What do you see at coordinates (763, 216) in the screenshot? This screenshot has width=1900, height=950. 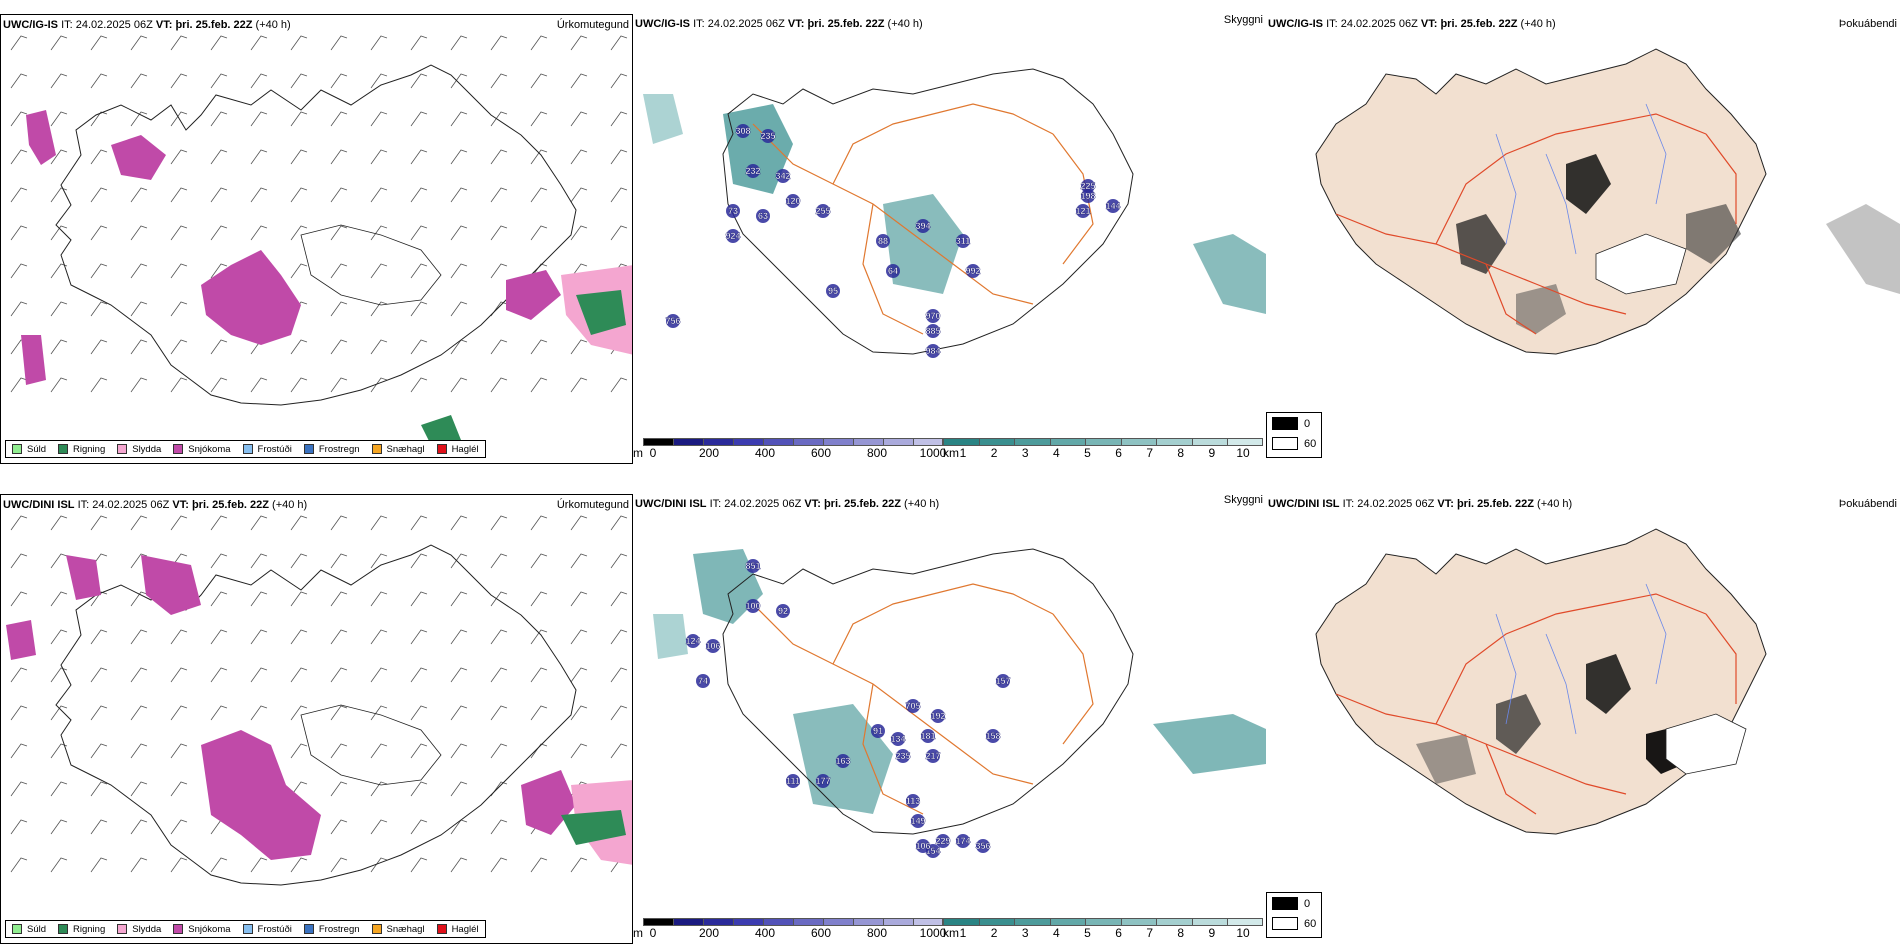 I see `visibility-number: 63` at bounding box center [763, 216].